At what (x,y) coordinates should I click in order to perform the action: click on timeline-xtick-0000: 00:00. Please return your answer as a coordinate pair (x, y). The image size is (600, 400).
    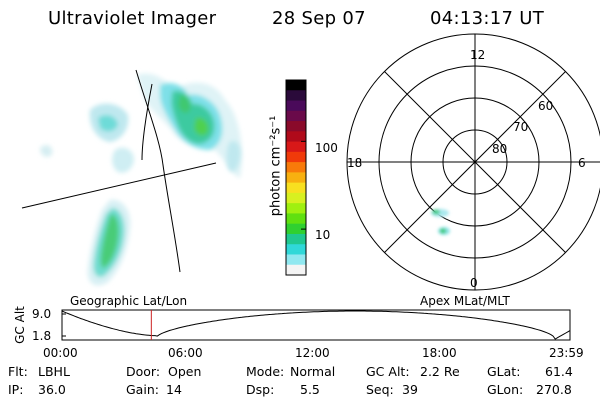
    Looking at the image, I should click on (60, 353).